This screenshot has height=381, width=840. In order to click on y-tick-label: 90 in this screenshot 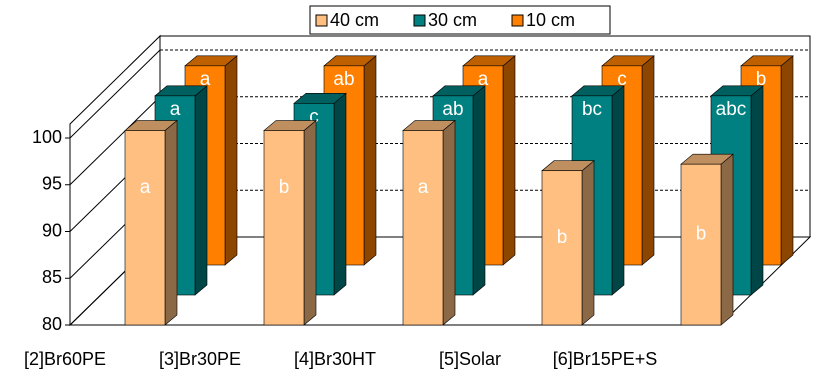, I will do `click(52, 230)`.